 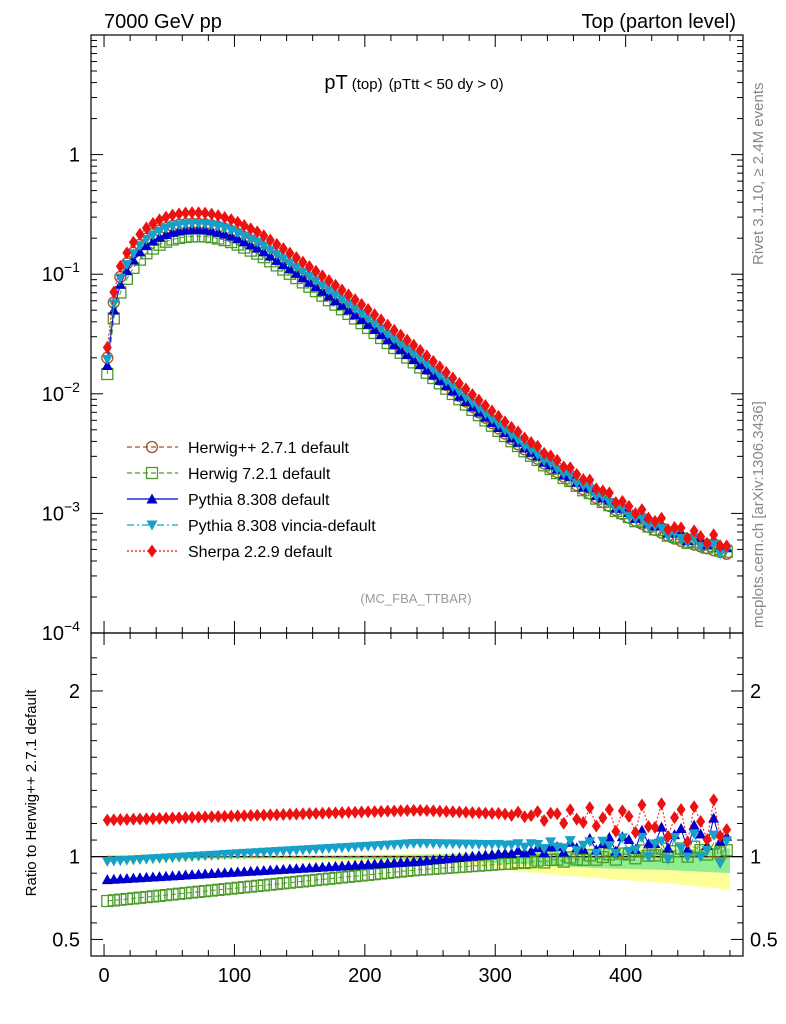 I want to click on main-title: pT (top) (pTtt < 50 dy > 0), so click(x=413, y=83).